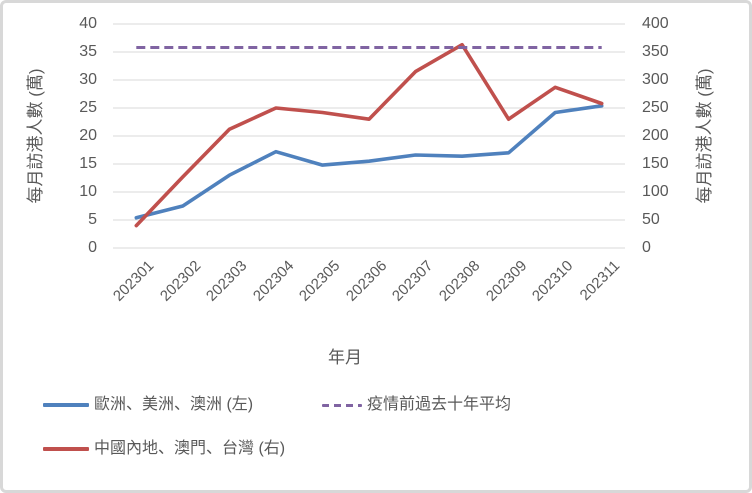  I want to click on right-axis-title: 每月訪港人數 (萬), so click(704, 136).